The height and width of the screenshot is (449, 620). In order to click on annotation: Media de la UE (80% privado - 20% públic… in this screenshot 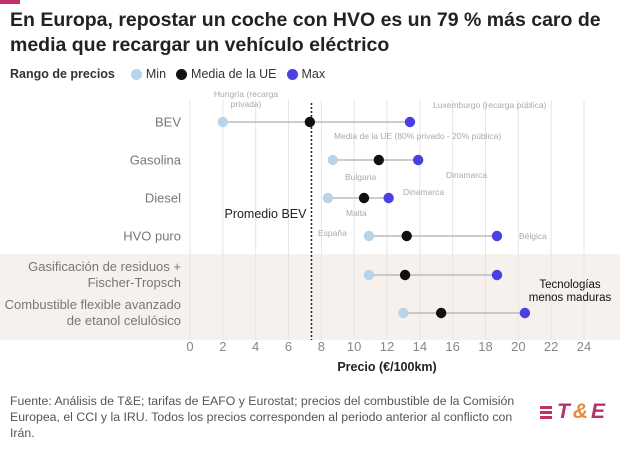, I will do `click(417, 136)`.